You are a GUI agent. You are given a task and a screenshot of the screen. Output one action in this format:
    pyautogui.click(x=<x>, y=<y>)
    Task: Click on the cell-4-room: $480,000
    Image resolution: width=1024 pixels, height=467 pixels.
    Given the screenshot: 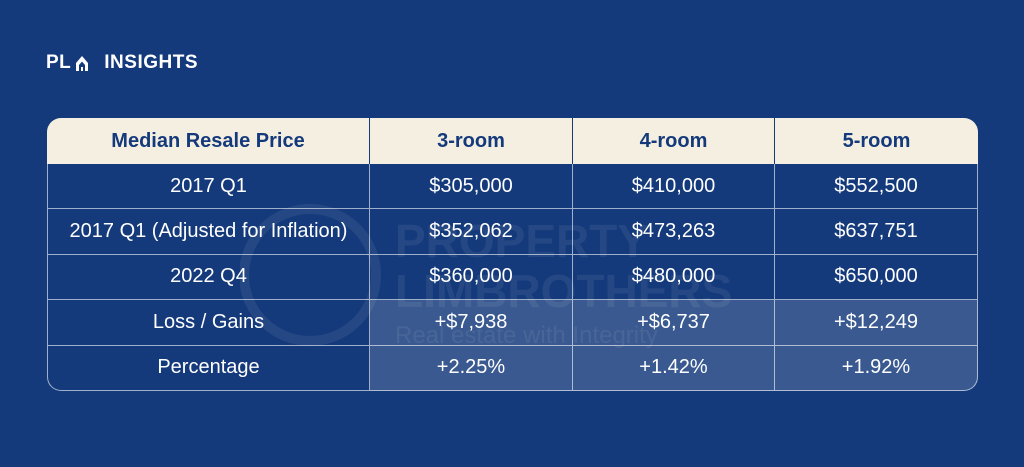 What is the action you would take?
    pyautogui.click(x=674, y=277)
    